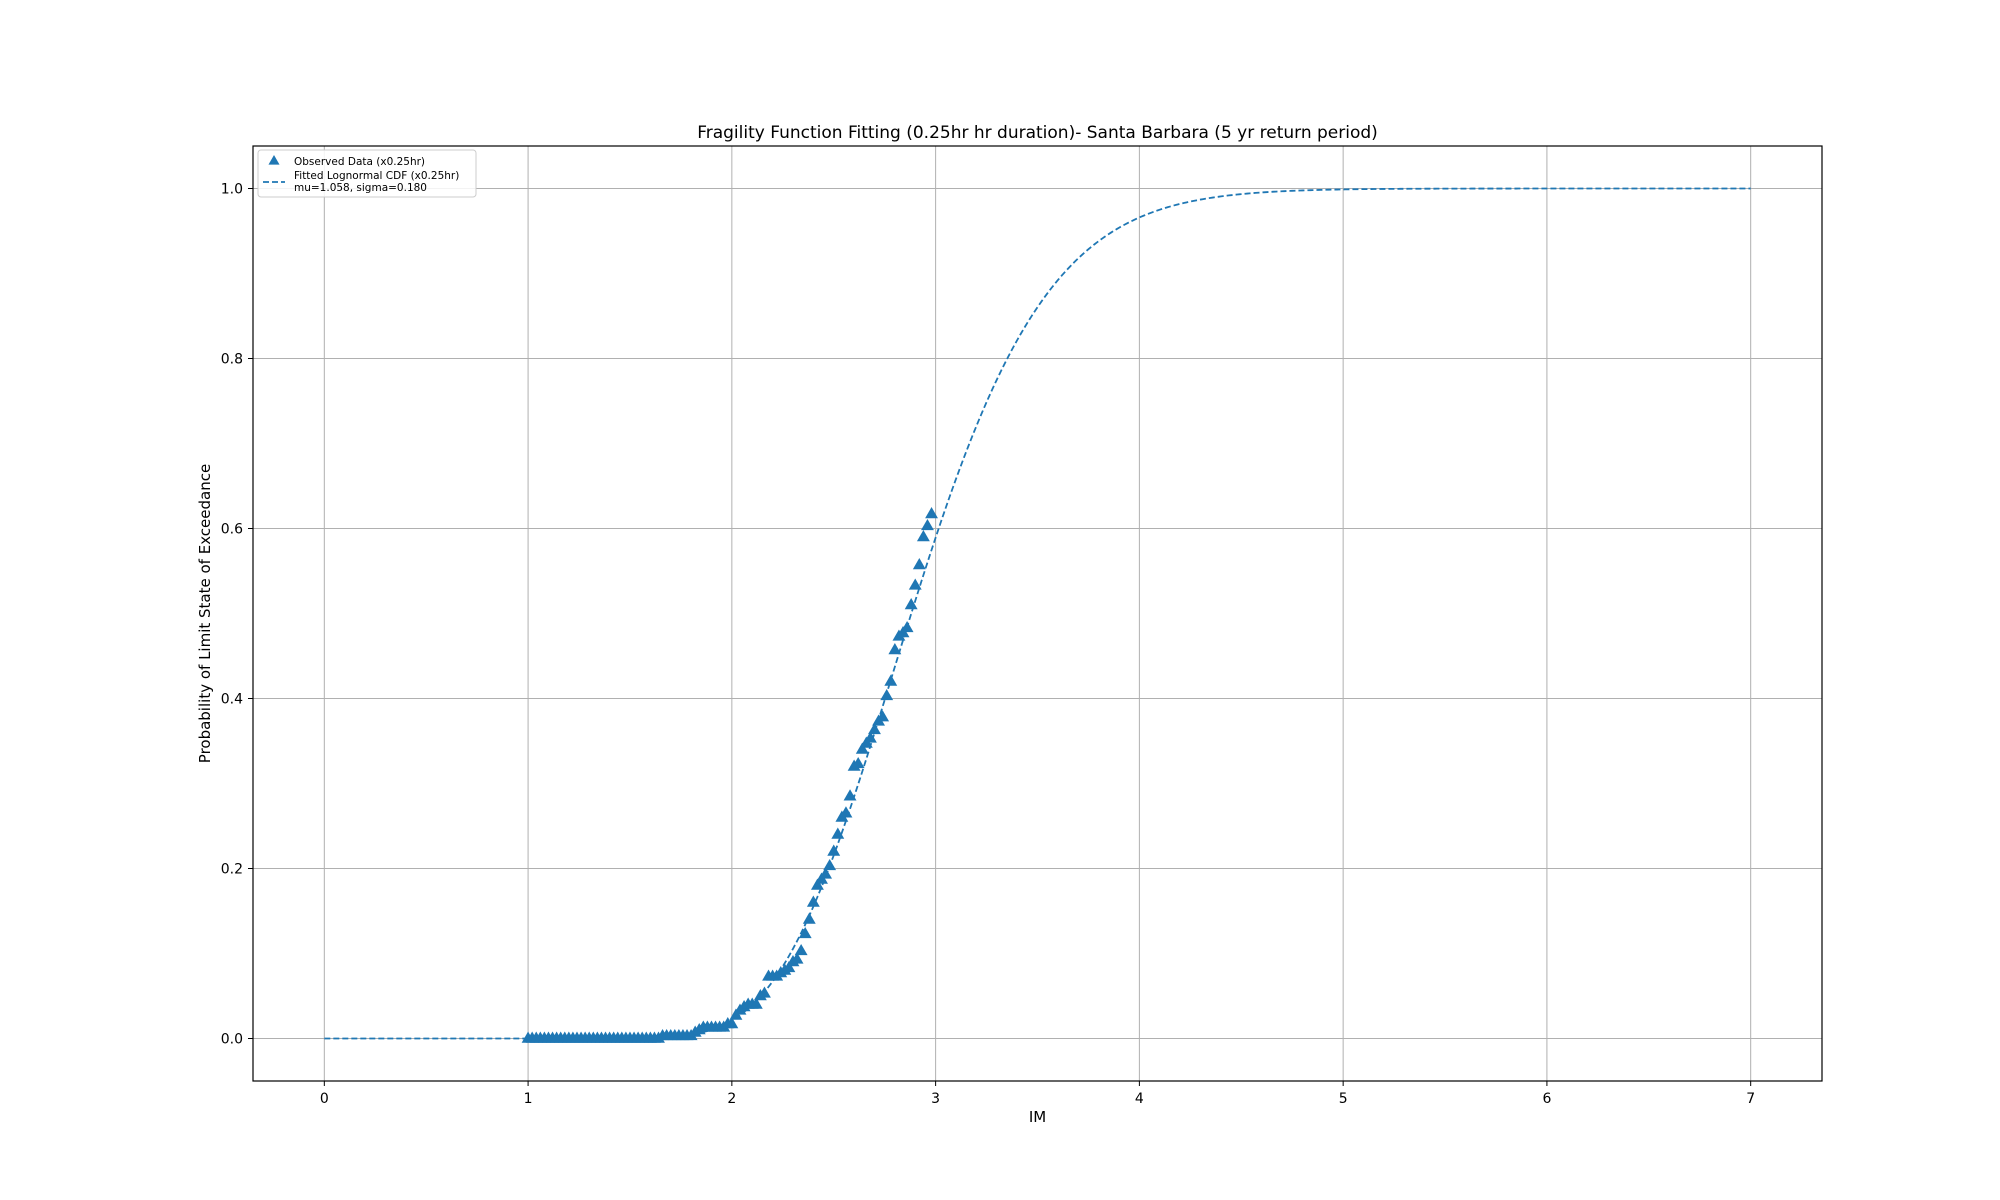  What do you see at coordinates (232, 870) in the screenshot?
I see `y-tick-label: 0.2` at bounding box center [232, 870].